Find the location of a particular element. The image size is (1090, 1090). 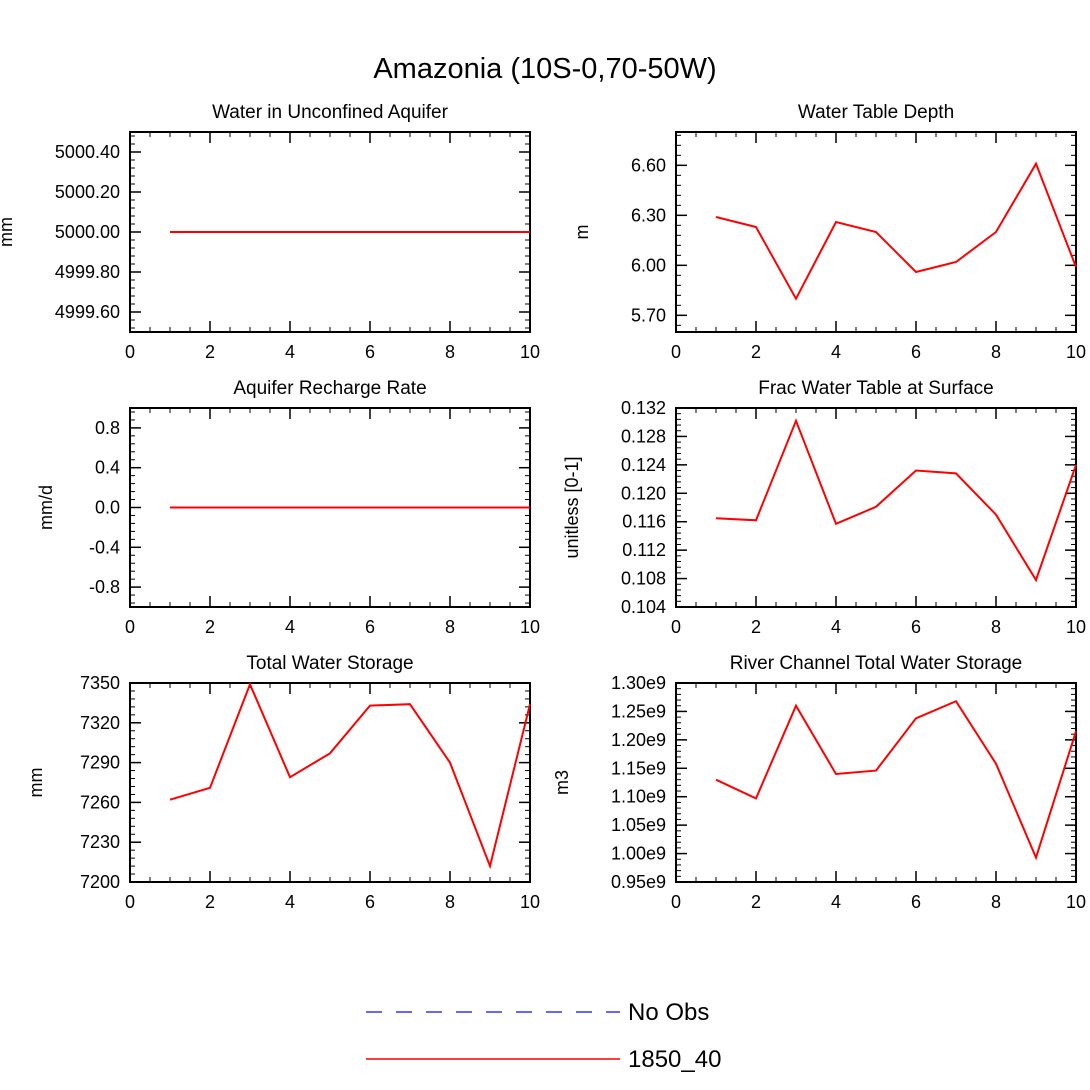

y-tick-label: 0.124 is located at coordinates (643, 465).